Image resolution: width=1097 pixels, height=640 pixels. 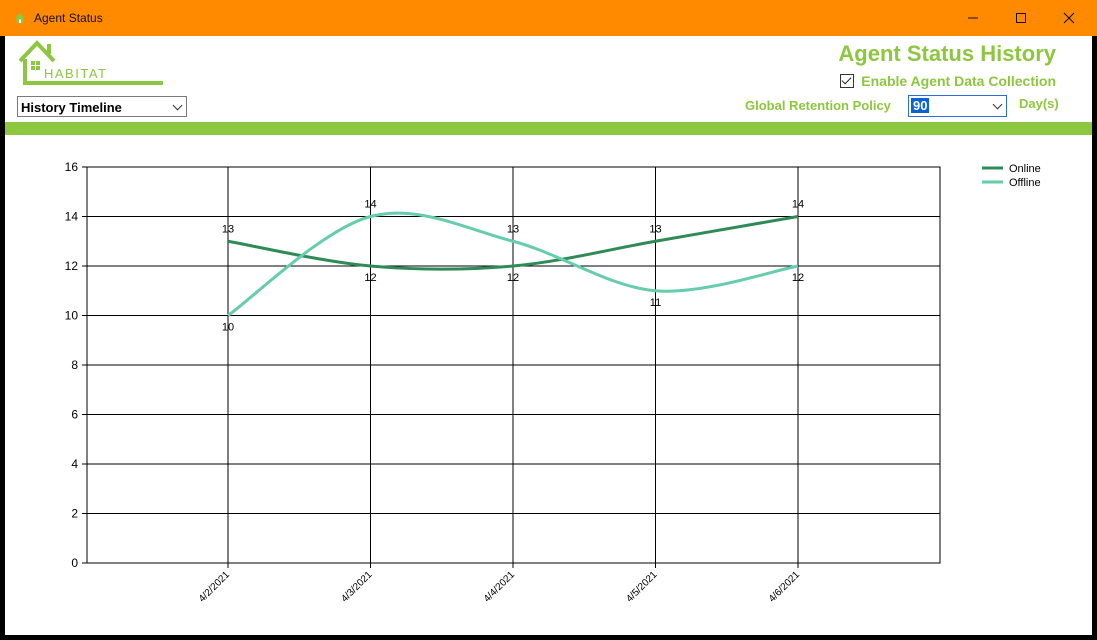 I want to click on y-tick-label: 10, so click(x=72, y=316).